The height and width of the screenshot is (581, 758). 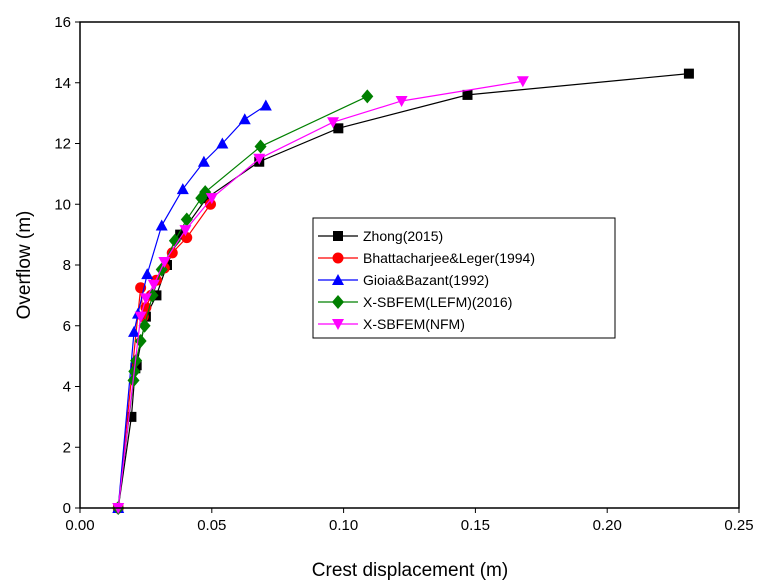 What do you see at coordinates (62, 83) in the screenshot?
I see `y-tick-label: 14` at bounding box center [62, 83].